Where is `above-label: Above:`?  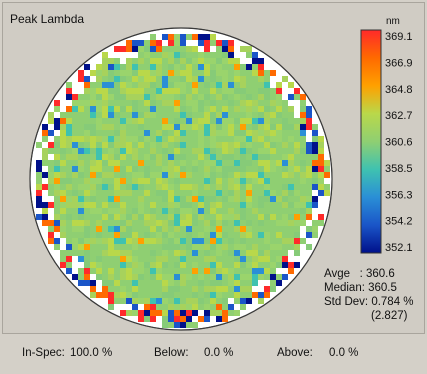 above-label: Above: is located at coordinates (295, 353).